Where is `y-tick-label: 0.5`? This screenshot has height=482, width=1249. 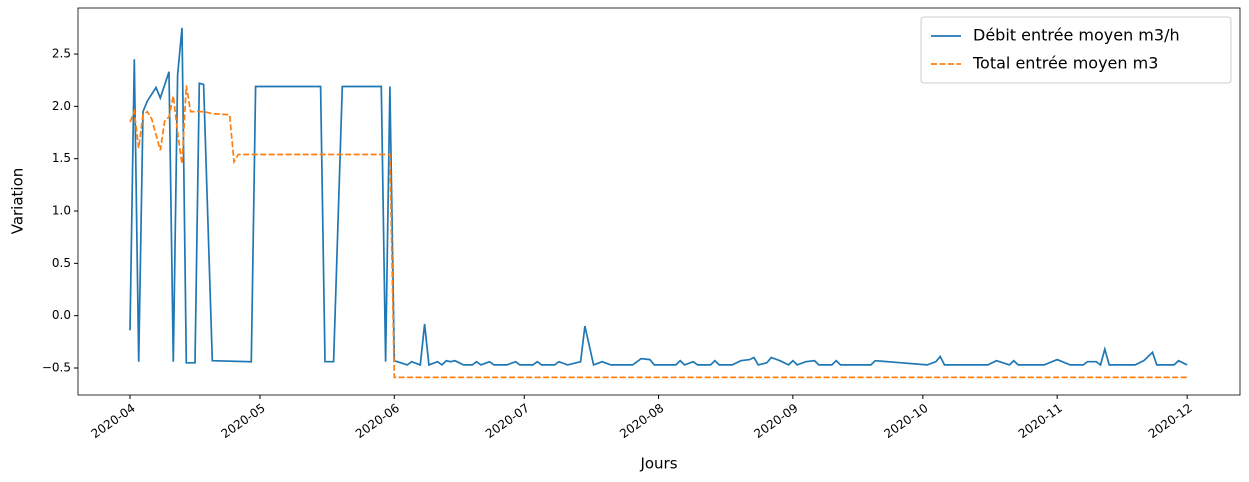 y-tick-label: 0.5 is located at coordinates (61, 263).